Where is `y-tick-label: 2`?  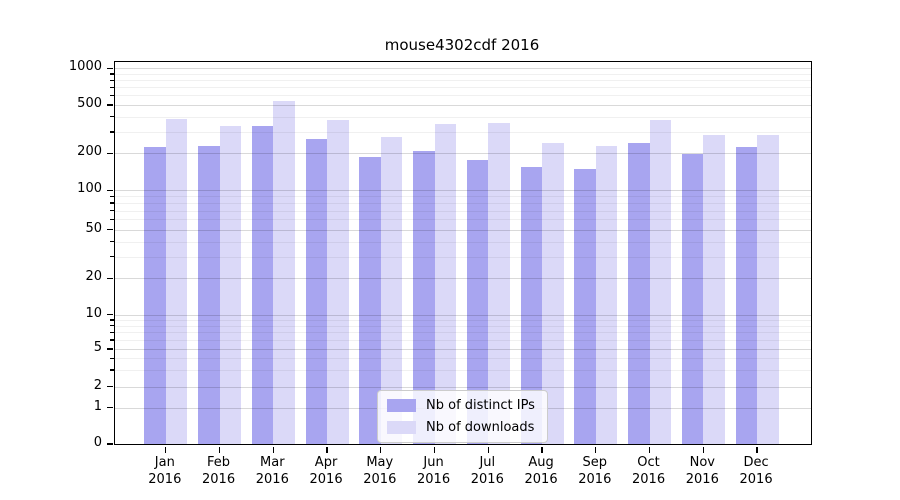
y-tick-label: 2 is located at coordinates (97, 385).